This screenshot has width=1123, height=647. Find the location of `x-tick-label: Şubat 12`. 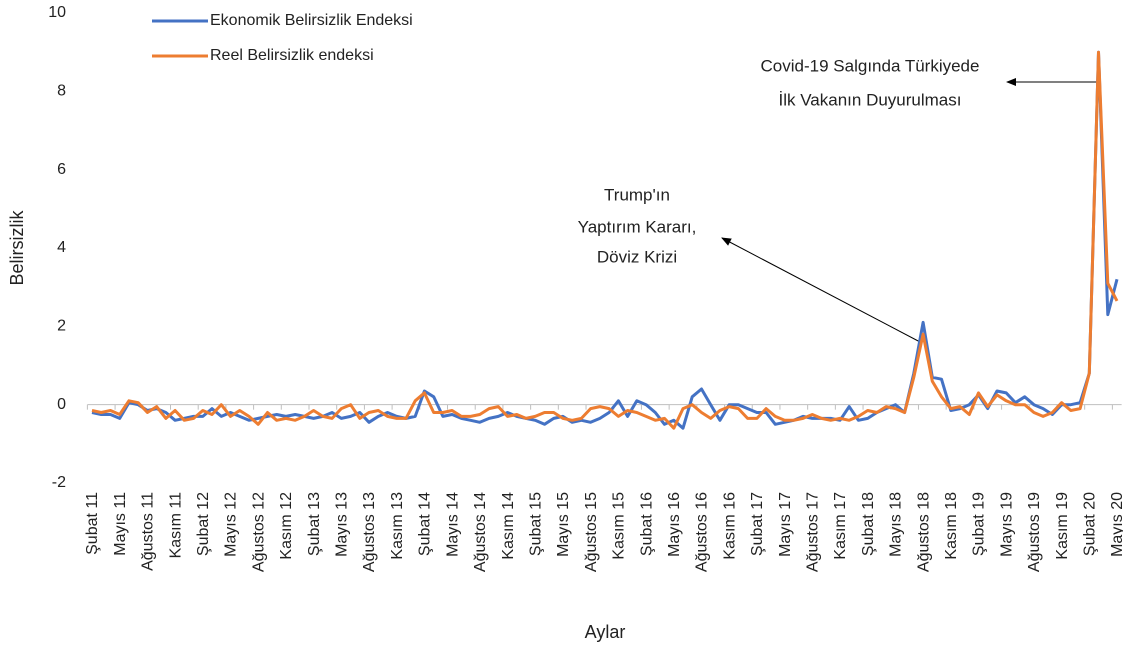

x-tick-label: Şubat 12 is located at coordinates (203, 524).